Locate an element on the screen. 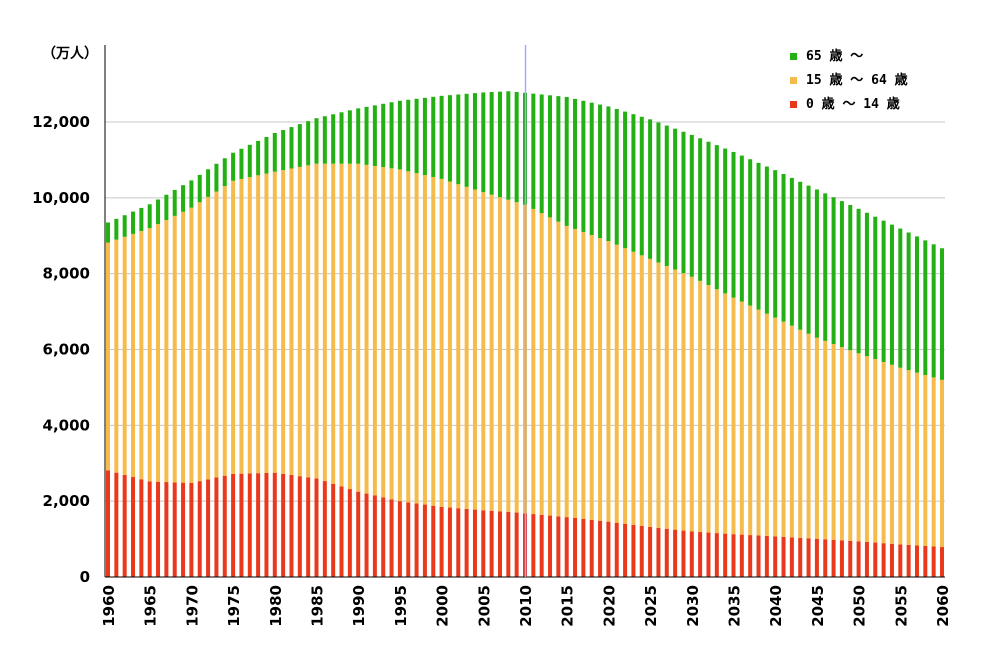 This screenshot has width=1000, height=667. bar-15-64-2016 is located at coordinates (575, 373).